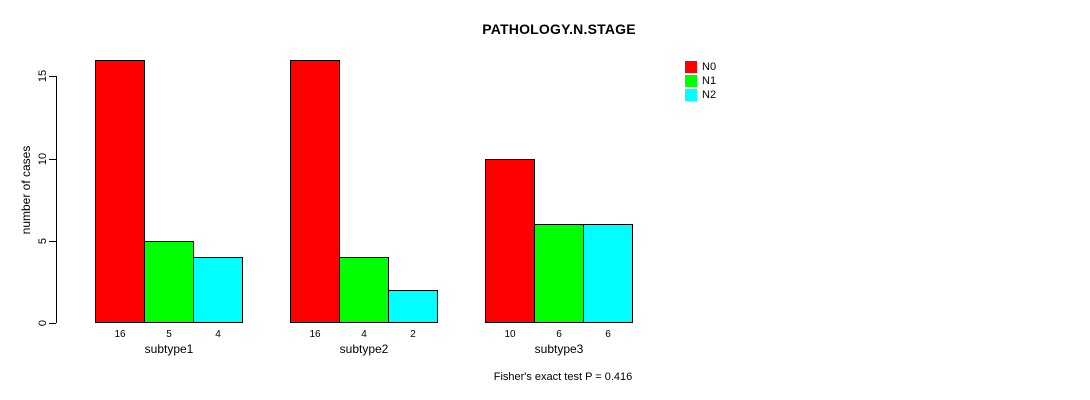 Image resolution: width=1090 pixels, height=400 pixels. Describe the element at coordinates (559, 349) in the screenshot. I see `x-category-label: subtype3` at that location.